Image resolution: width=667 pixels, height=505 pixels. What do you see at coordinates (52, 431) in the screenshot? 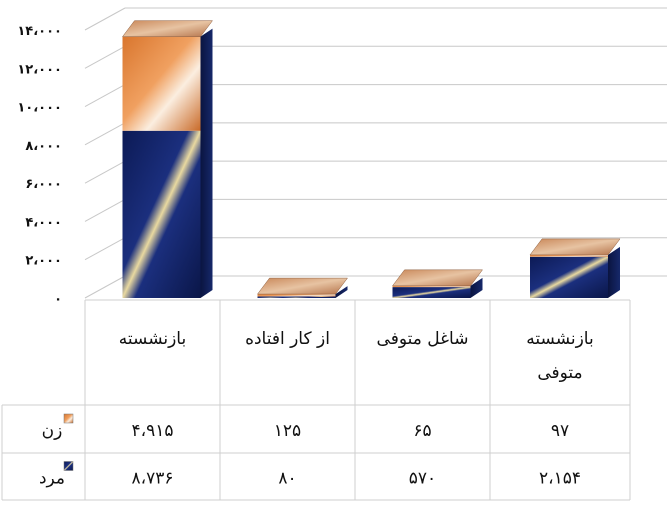
I see `legend-label: زن` at bounding box center [52, 431].